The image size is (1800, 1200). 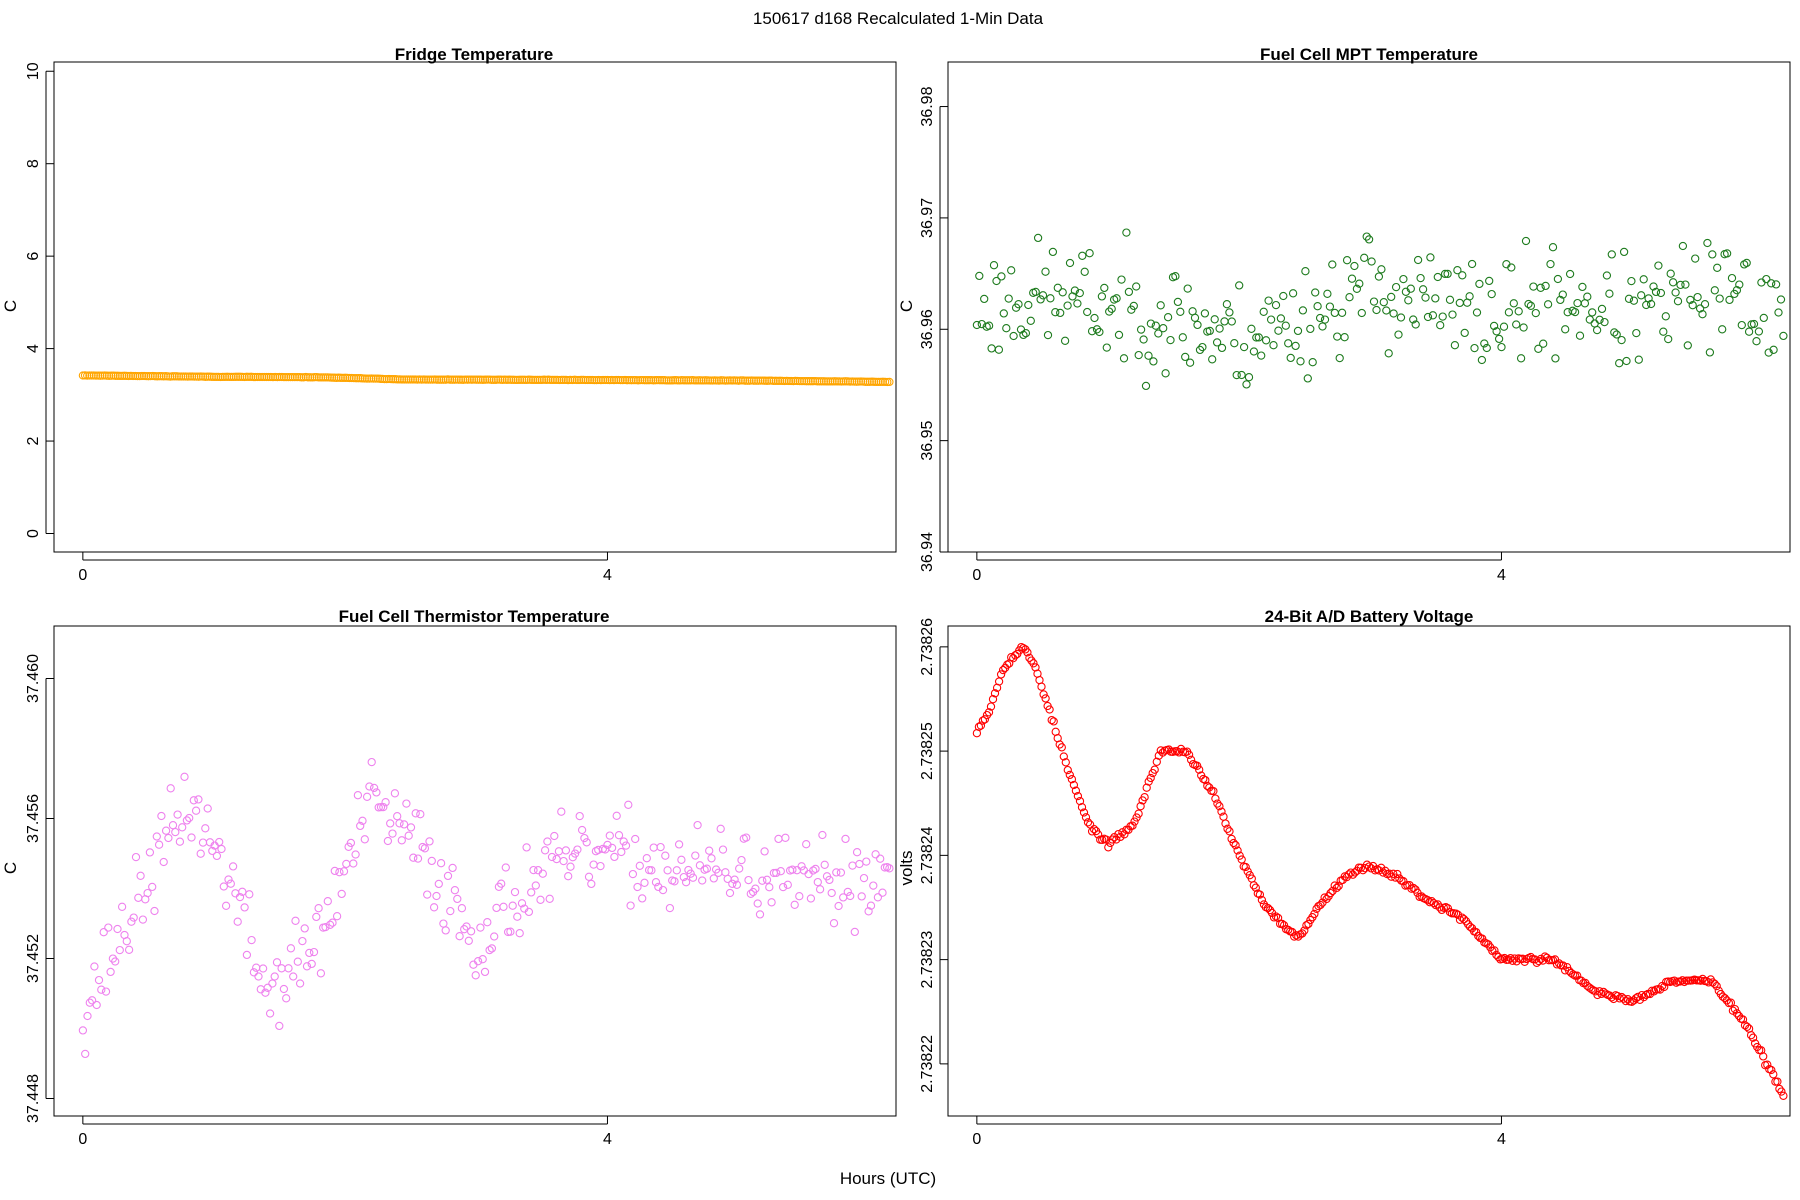 I want to click on y-tick-label: 6, so click(x=33, y=256).